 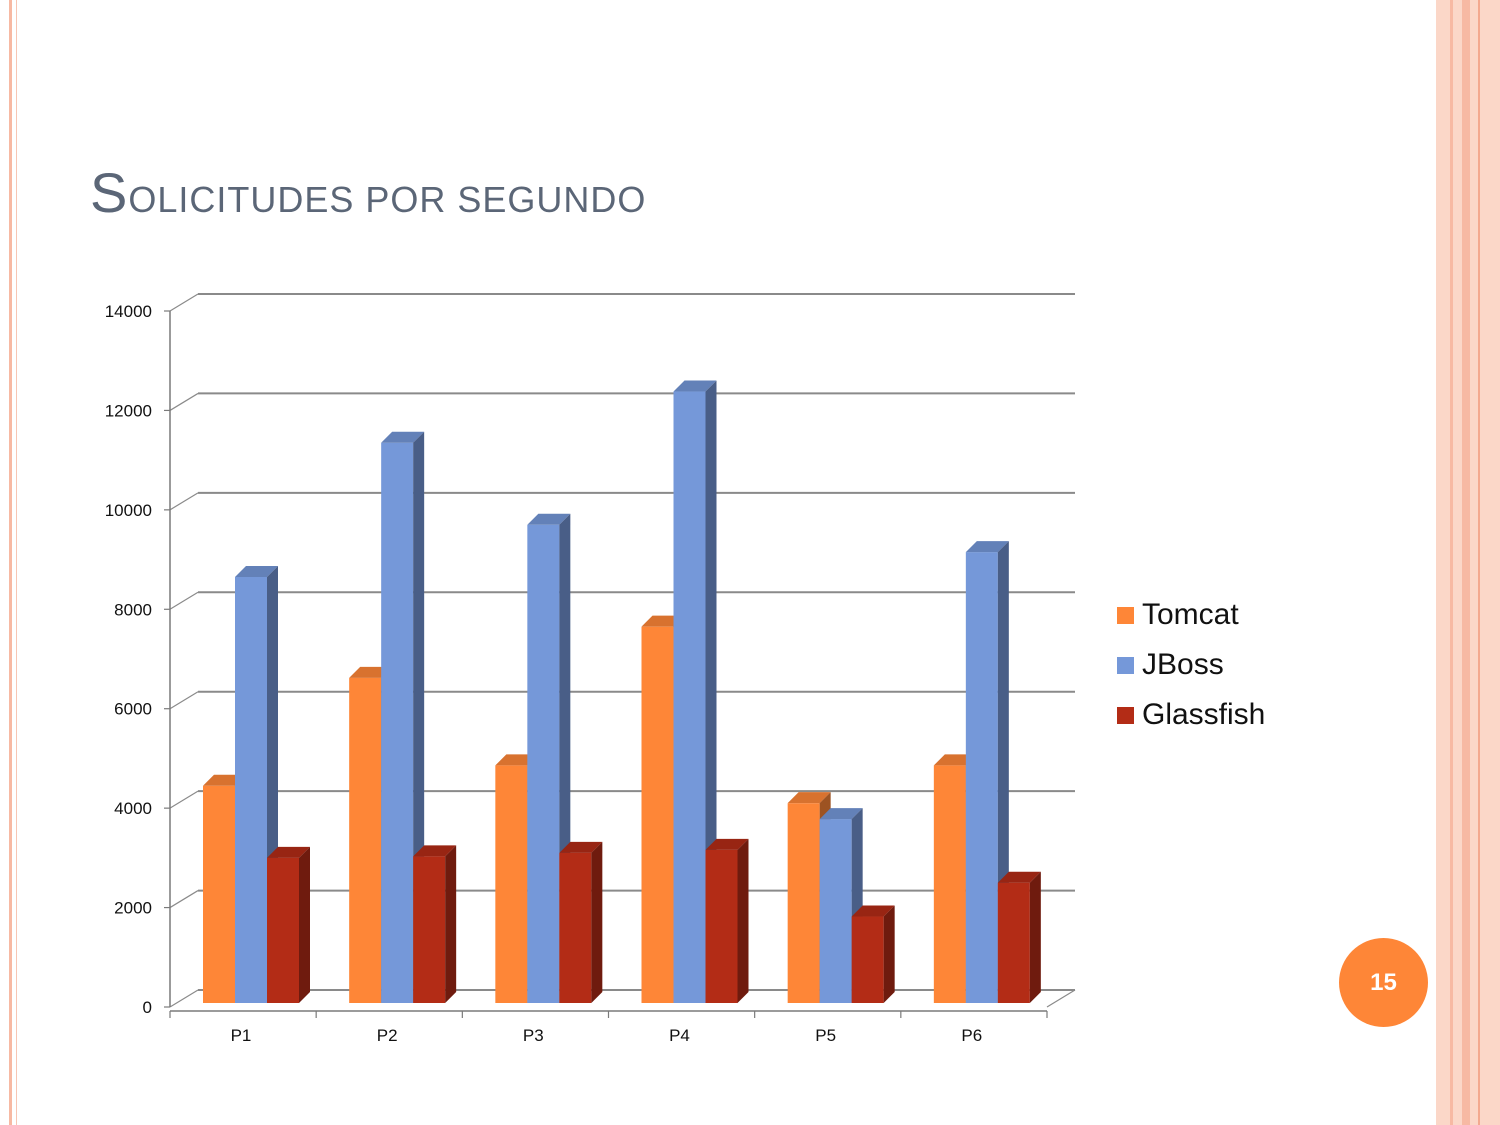 I want to click on legend-item-jboss: JBoss, so click(x=1191, y=665).